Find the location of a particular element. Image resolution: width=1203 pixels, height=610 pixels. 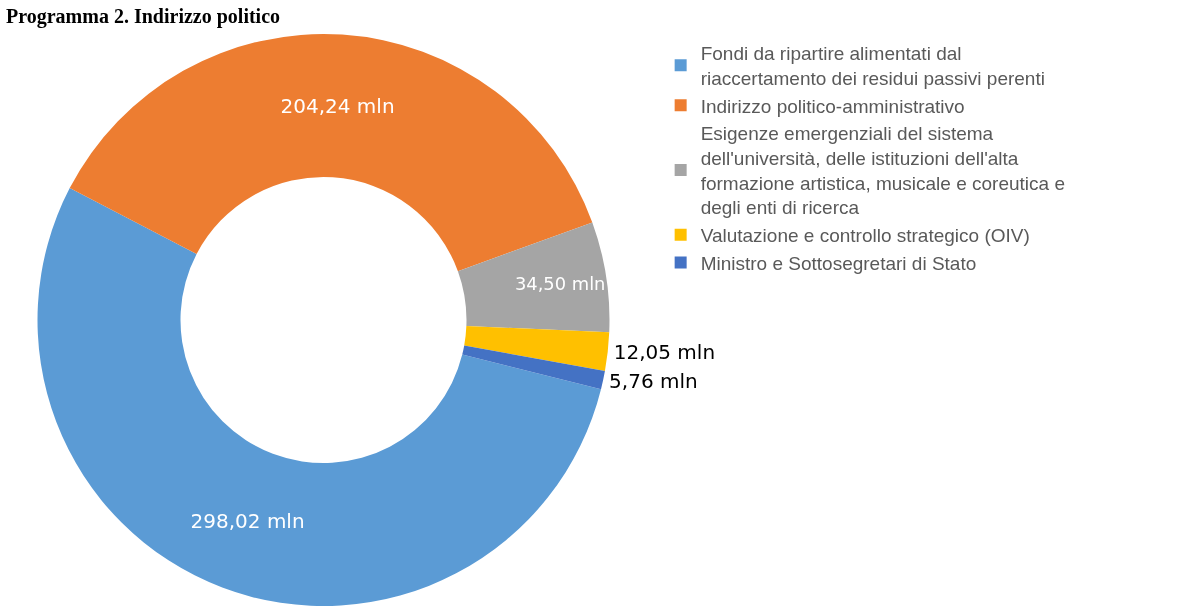

legend-label: Indirizzo politico-amministrativo is located at coordinates (832, 106).